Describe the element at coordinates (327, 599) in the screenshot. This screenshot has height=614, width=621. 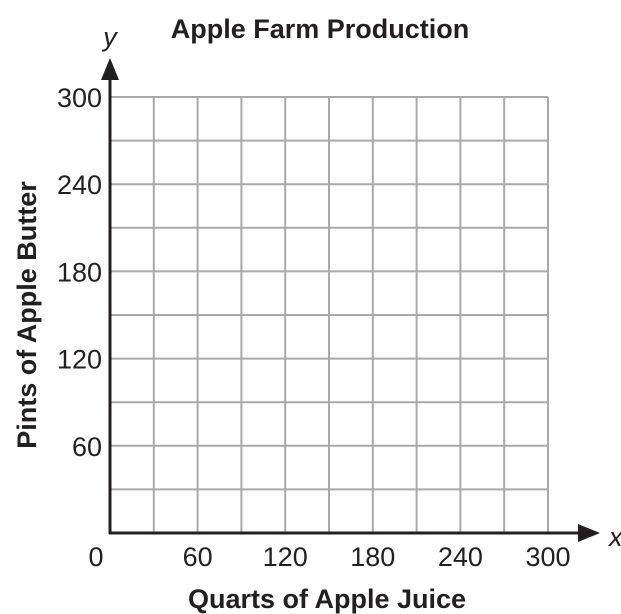
I see `x-axis-label: Quarts of Apple Juice` at that location.